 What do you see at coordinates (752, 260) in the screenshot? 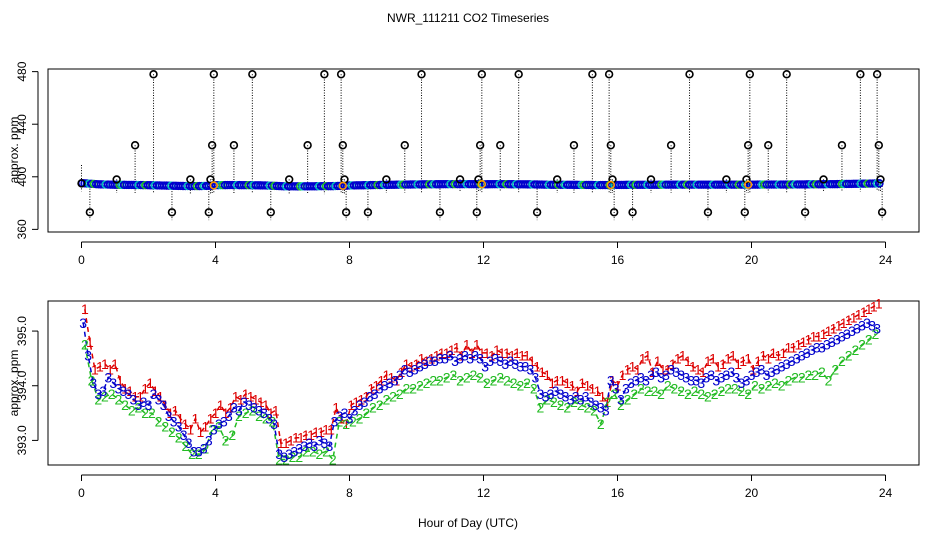
I see `top-x-tick-label: 20` at bounding box center [752, 260].